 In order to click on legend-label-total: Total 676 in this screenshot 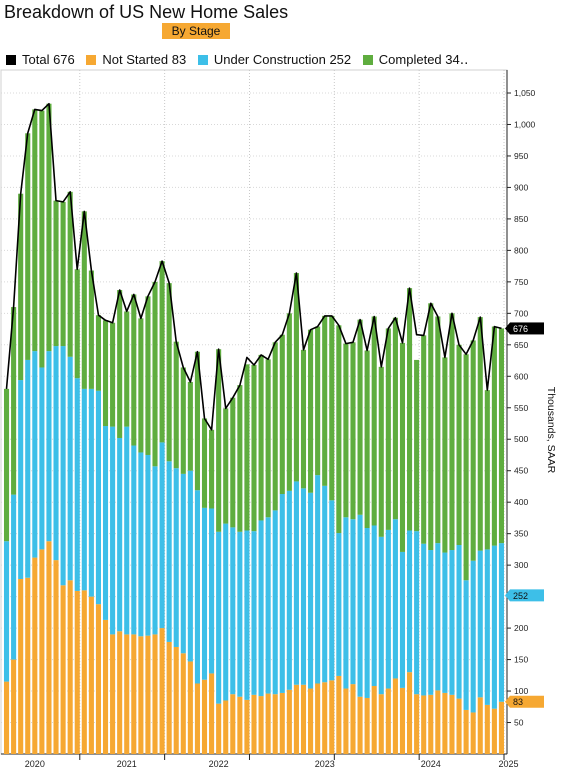, I will do `click(48, 59)`.